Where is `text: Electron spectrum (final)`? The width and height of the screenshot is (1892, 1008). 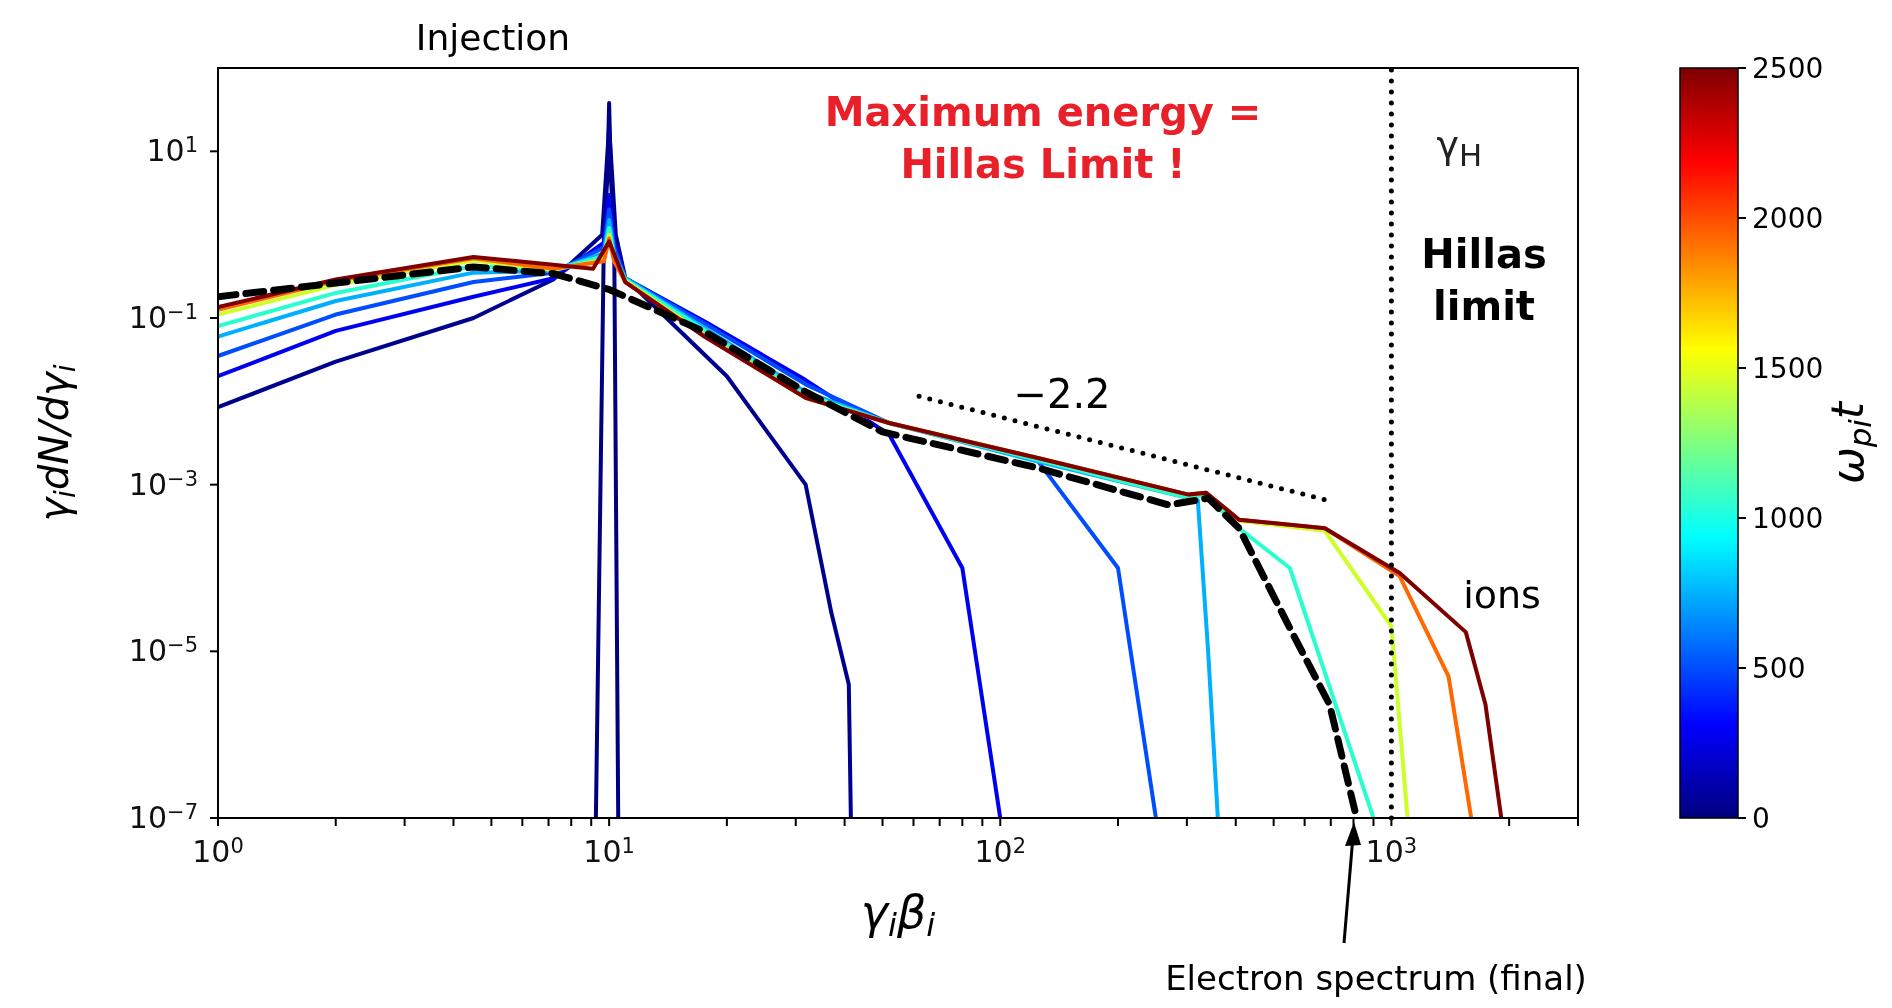
text: Electron spectrum (final) is located at coordinates (1376, 978).